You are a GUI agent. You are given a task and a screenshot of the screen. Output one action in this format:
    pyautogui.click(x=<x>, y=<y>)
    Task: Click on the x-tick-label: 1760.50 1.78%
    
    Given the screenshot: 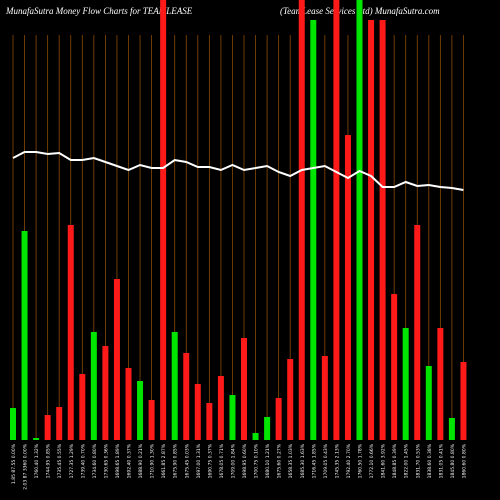 What is the action you would take?
    pyautogui.click(x=361, y=460)
    